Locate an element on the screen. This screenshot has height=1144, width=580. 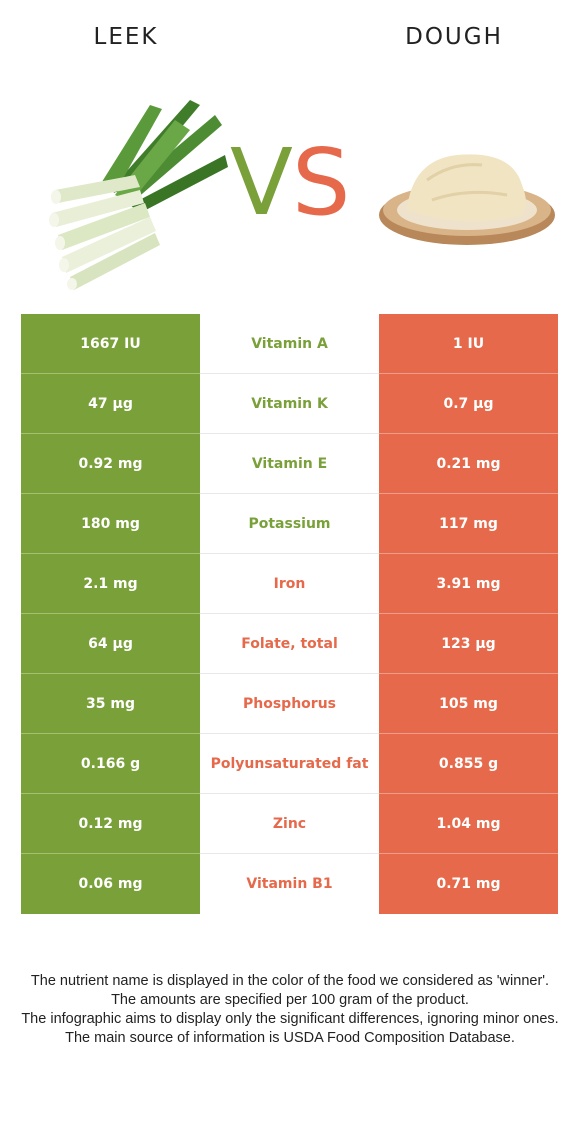
right-value: 0.71 mg is located at coordinates (468, 884).